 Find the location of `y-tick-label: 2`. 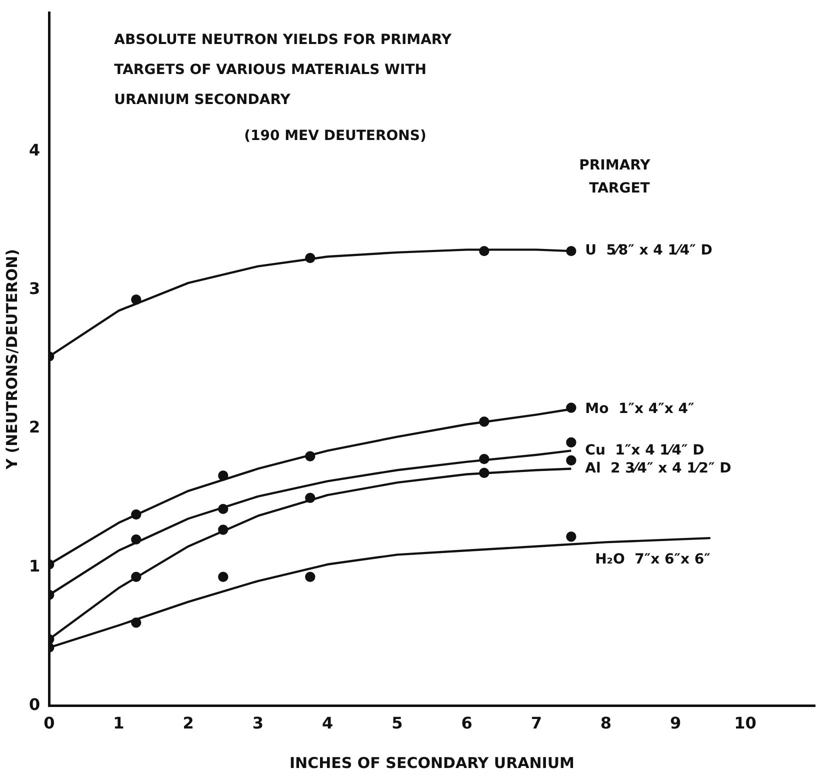

y-tick-label: 2 is located at coordinates (34, 427).